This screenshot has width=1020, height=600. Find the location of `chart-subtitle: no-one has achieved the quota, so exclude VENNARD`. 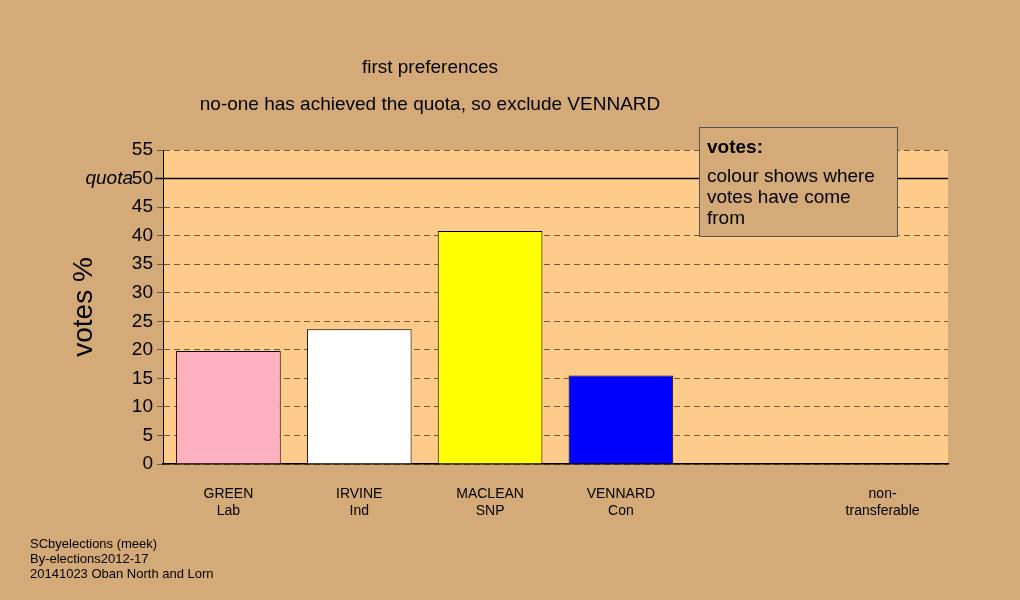

chart-subtitle: no-one has achieved the quota, so exclude VENNARD is located at coordinates (430, 104).